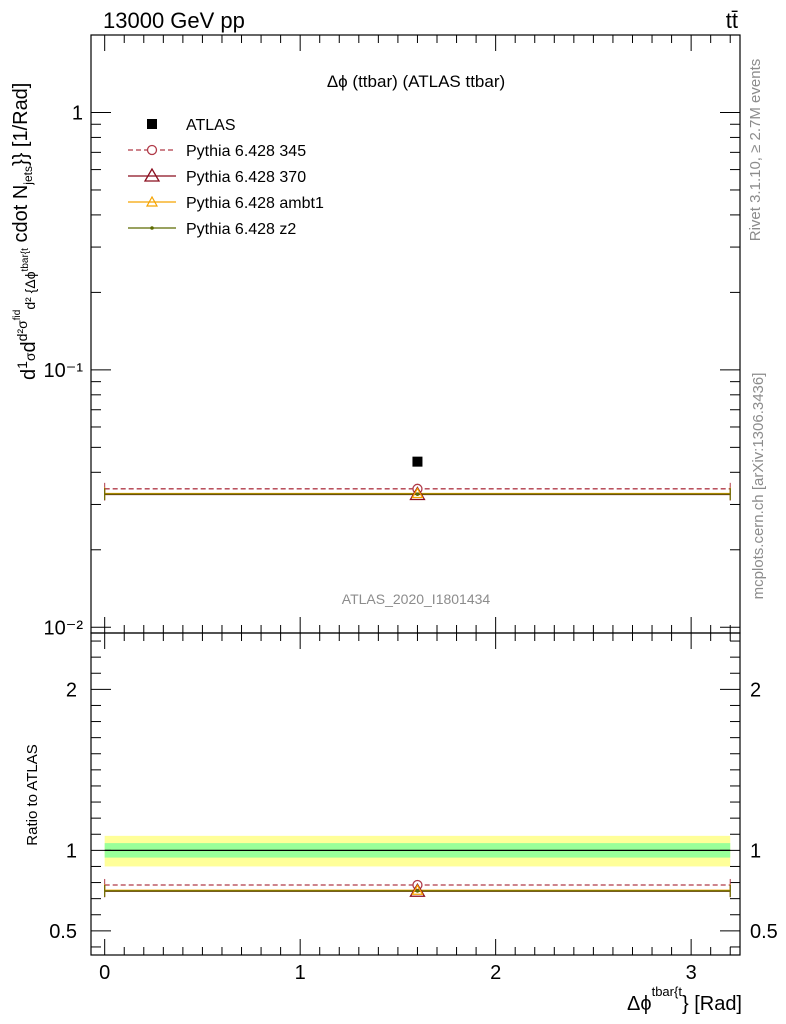 This screenshot has height=1024, width=786. What do you see at coordinates (755, 690) in the screenshot?
I see `ratio-y-tick-label-right: 2` at bounding box center [755, 690].